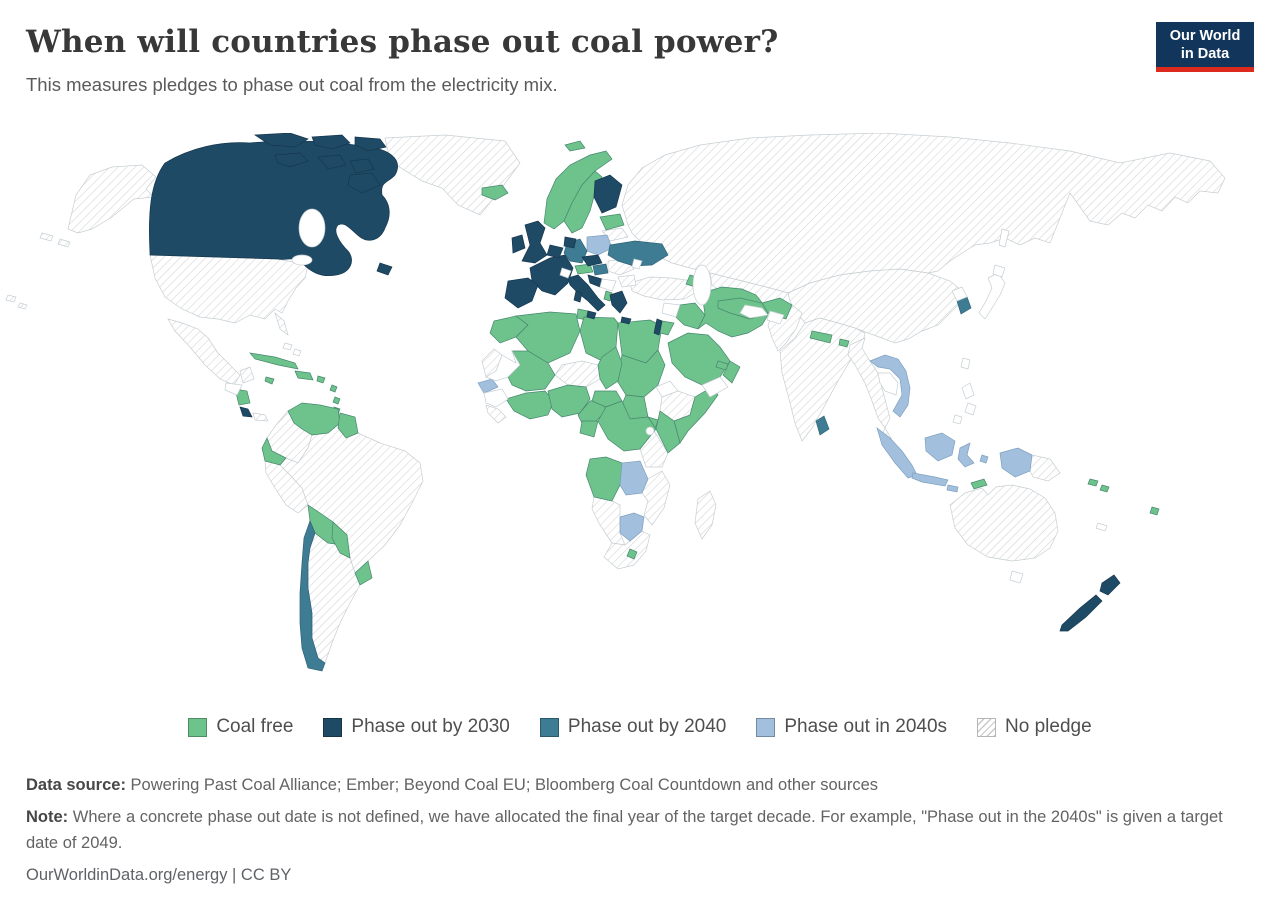 This screenshot has width=1280, height=904. Describe the element at coordinates (612, 222) in the screenshot. I see `baltic-states` at that location.